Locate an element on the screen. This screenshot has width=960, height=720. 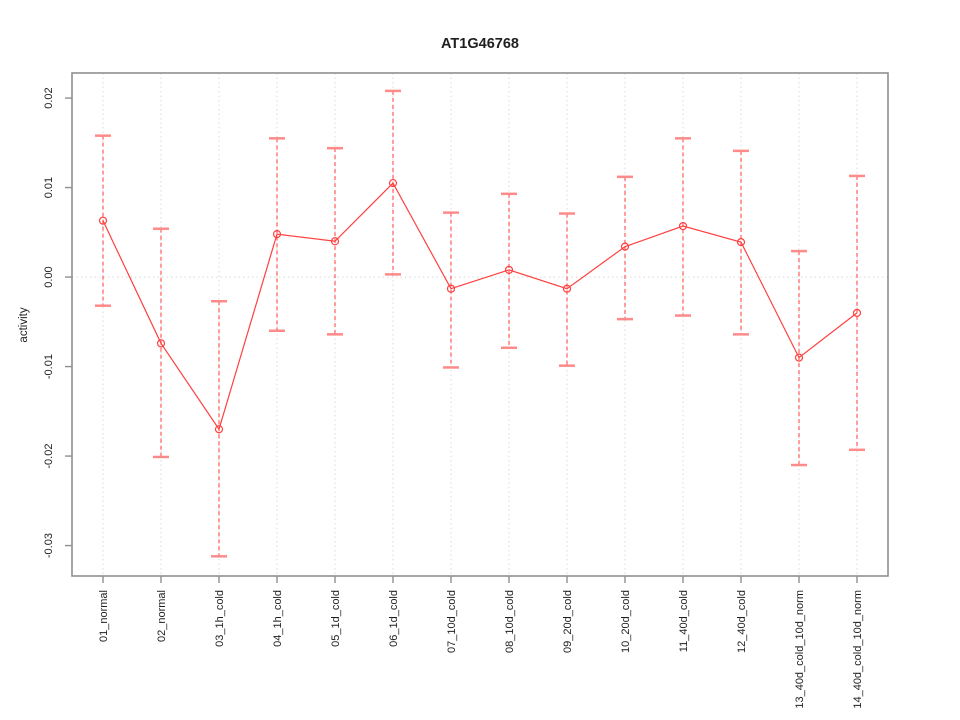
x-tick-label: 06_1d_cold is located at coordinates (394, 618).